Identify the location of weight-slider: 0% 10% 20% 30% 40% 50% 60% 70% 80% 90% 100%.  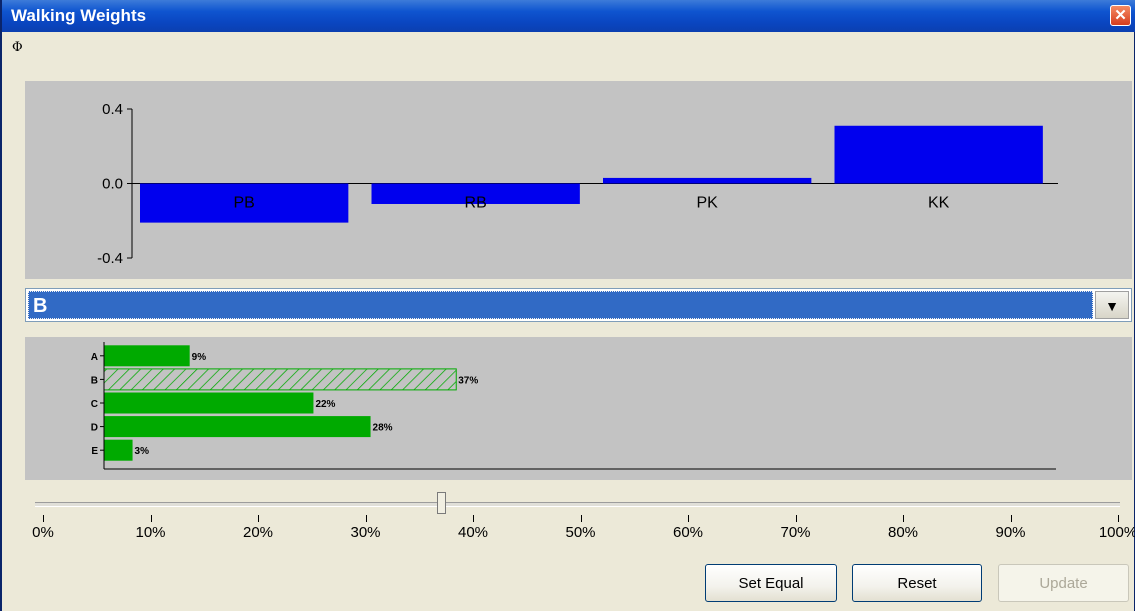
(580, 525).